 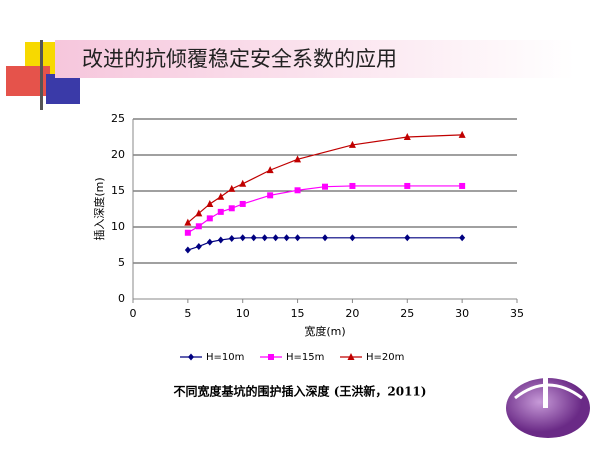 What do you see at coordinates (133, 313) in the screenshot?
I see `x-tick-label: 0` at bounding box center [133, 313].